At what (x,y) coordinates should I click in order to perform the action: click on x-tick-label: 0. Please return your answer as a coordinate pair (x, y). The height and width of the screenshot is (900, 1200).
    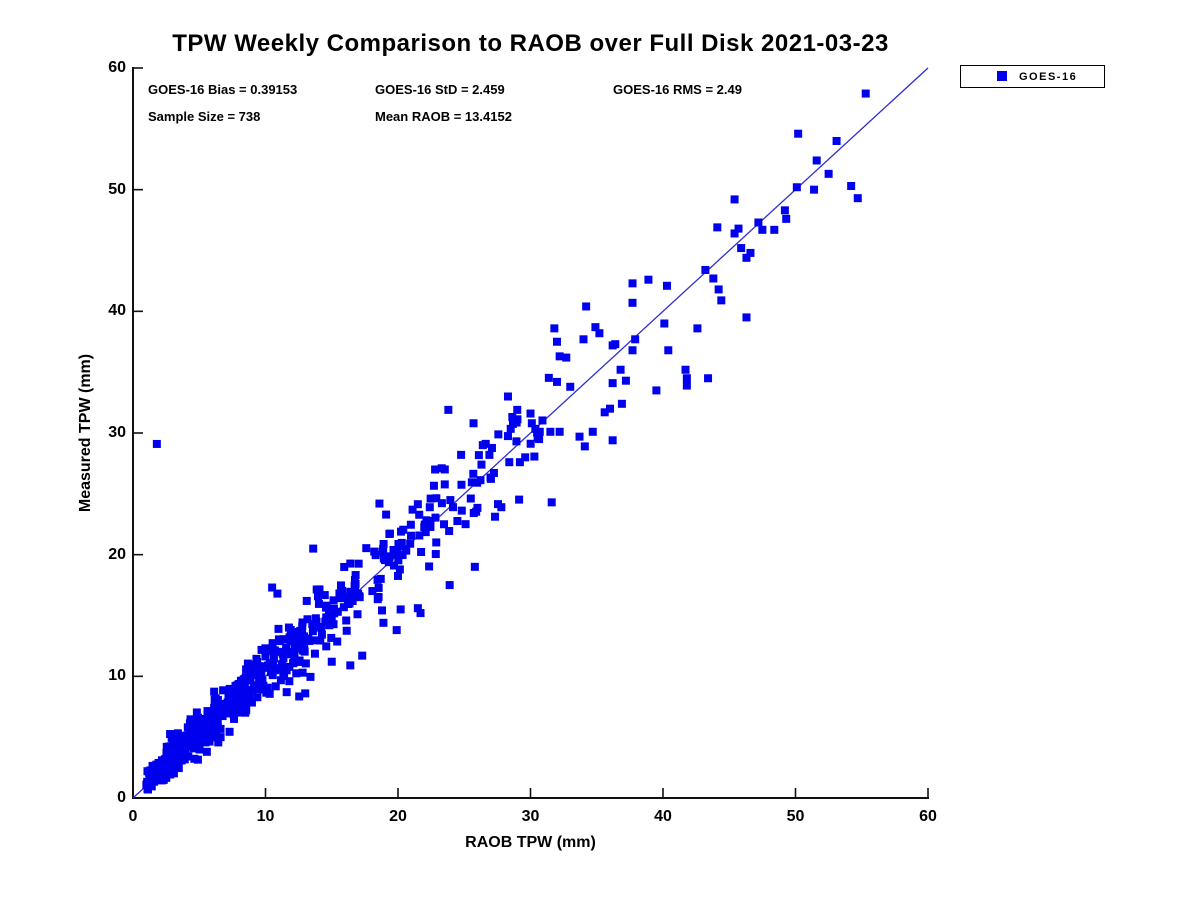
    Looking at the image, I should click on (133, 816).